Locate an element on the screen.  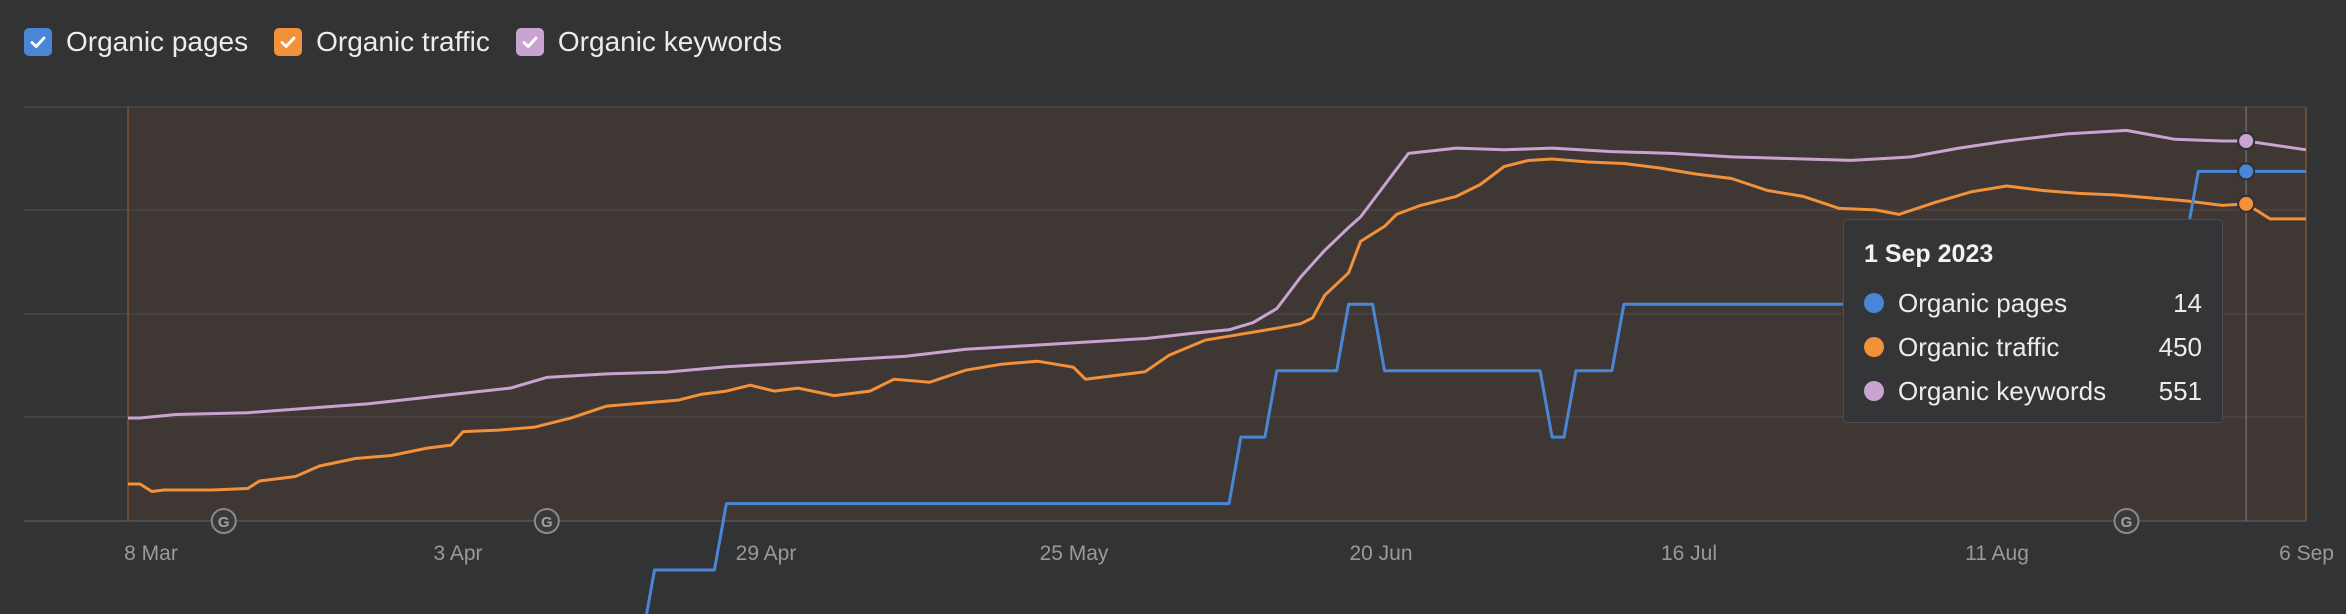
tooltip-row-organic-pages: Organic pages 14 is located at coordinates (2033, 303).